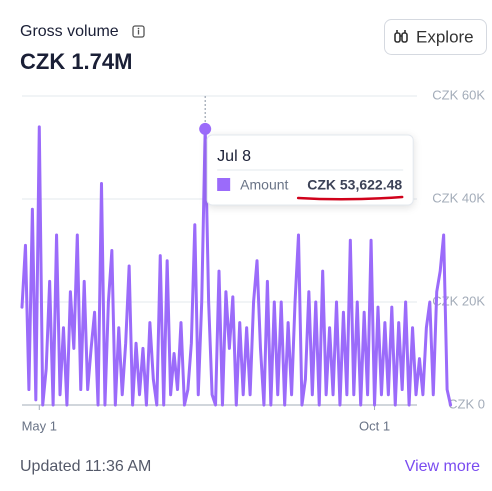  What do you see at coordinates (39, 425) in the screenshot?
I see `x-tick-label: May 1` at bounding box center [39, 425].